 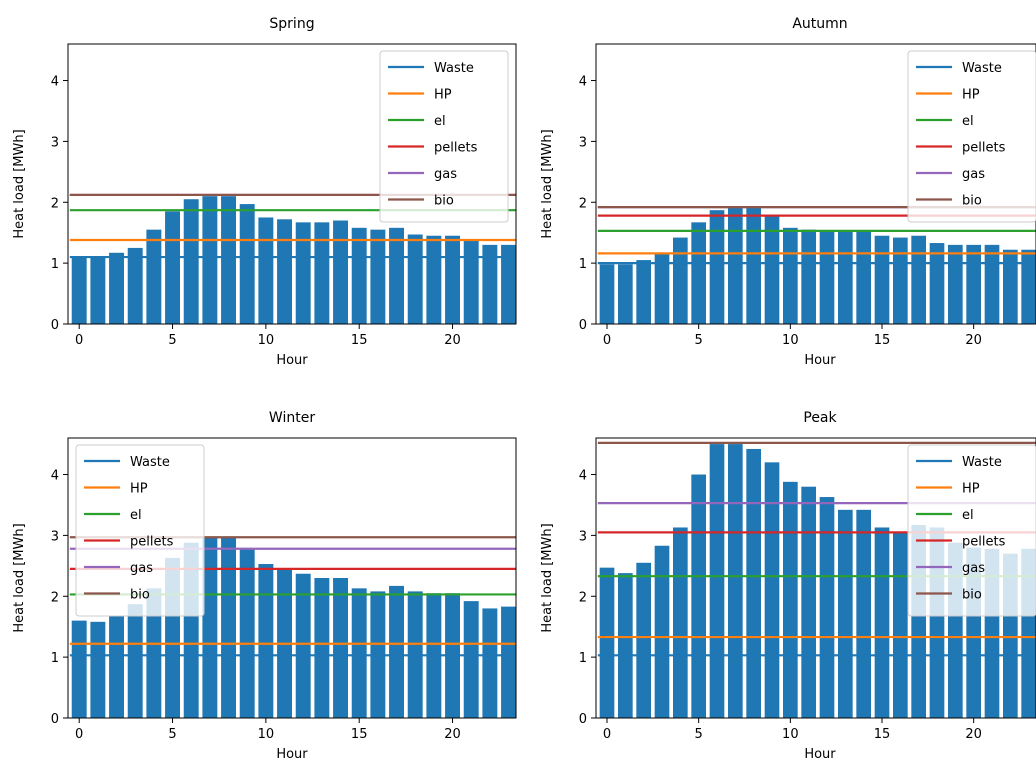 What do you see at coordinates (820, 418) in the screenshot?
I see `subplot-title: Peak` at bounding box center [820, 418].